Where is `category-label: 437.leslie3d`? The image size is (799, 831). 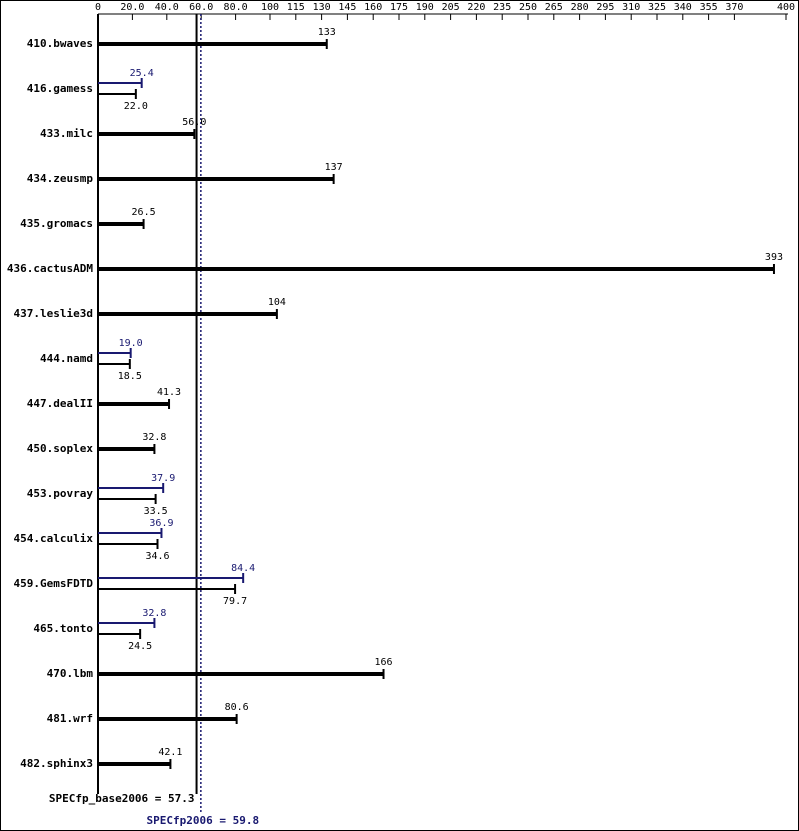 category-label: 437.leslie3d is located at coordinates (53, 313).